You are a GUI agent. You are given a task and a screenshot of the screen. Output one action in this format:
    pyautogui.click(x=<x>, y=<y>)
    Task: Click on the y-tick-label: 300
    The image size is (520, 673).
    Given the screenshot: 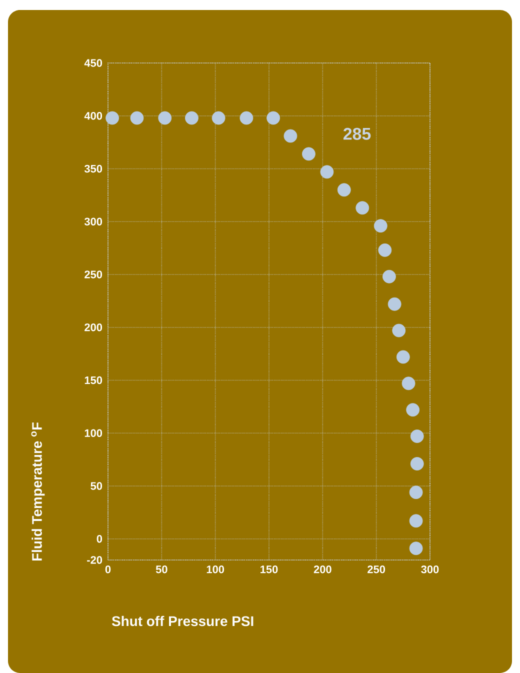 What is the action you would take?
    pyautogui.click(x=93, y=222)
    